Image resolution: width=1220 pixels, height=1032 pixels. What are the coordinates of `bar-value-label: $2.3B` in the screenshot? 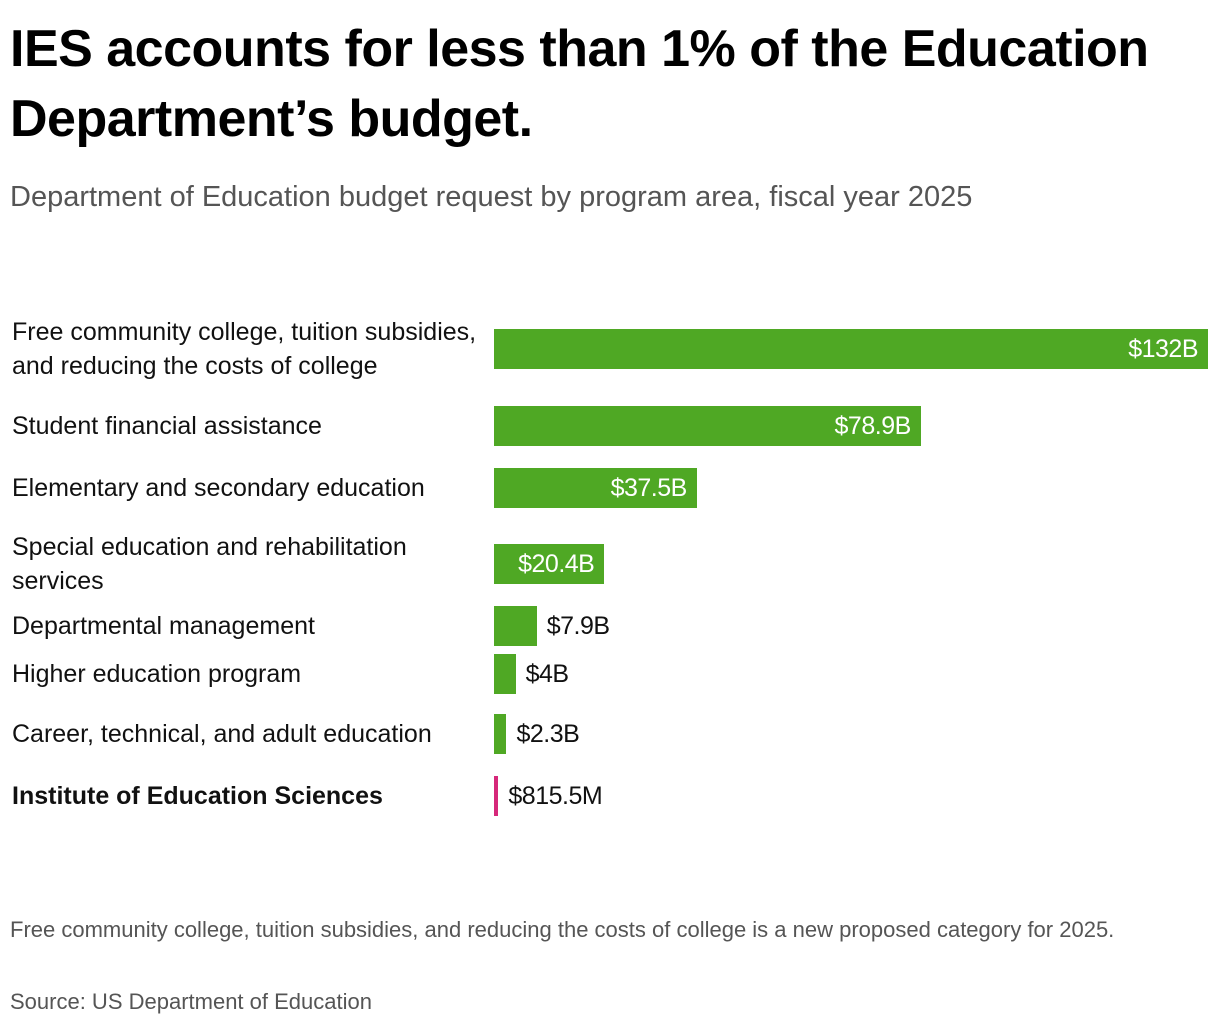 It's located at (548, 734).